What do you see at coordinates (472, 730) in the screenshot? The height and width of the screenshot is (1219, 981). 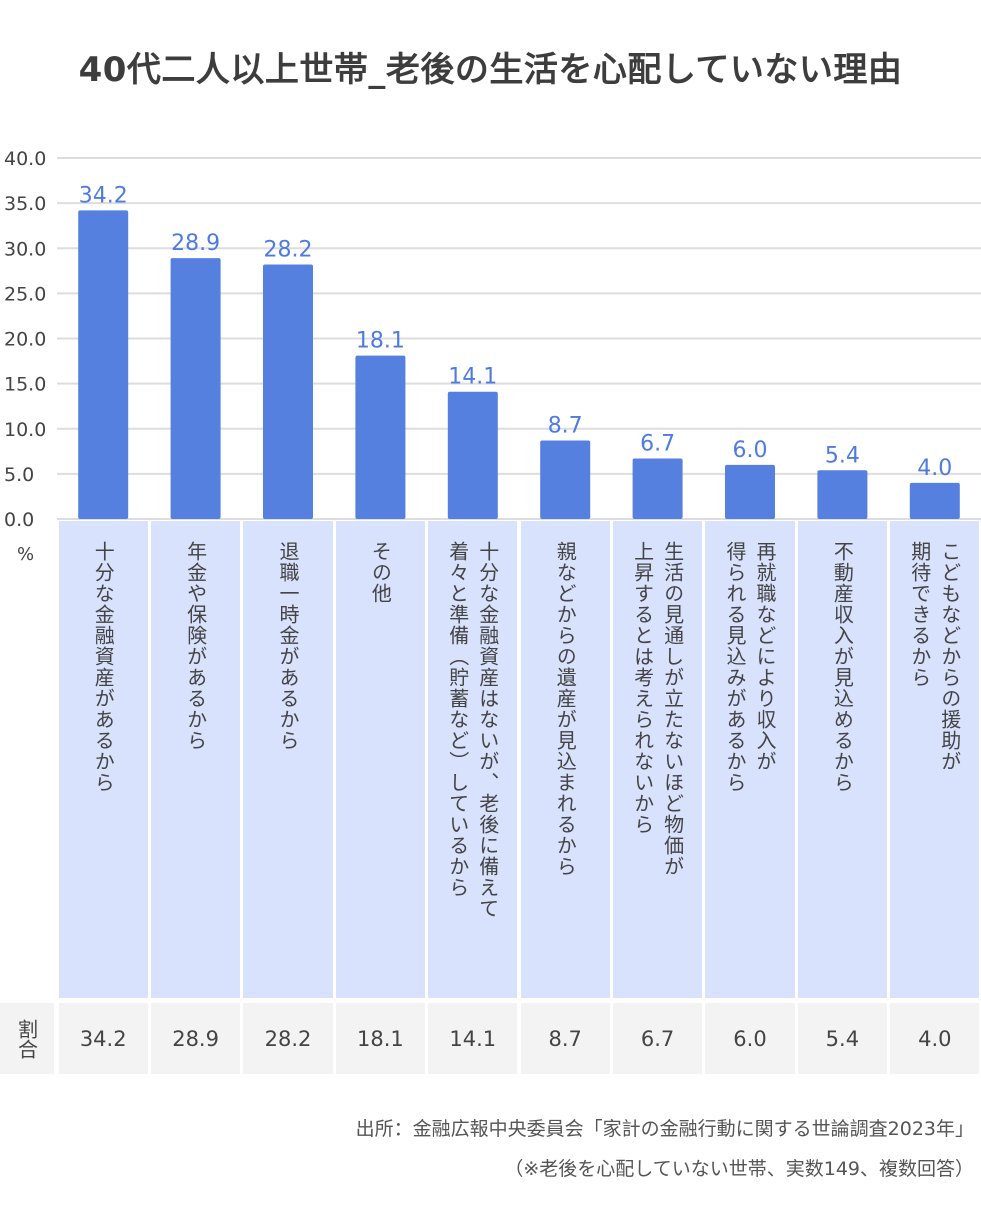 I see `x-tick-label: 十分な金融資産はないが、老後に備えて 着々と準備（貯蓄など）しているから` at bounding box center [472, 730].